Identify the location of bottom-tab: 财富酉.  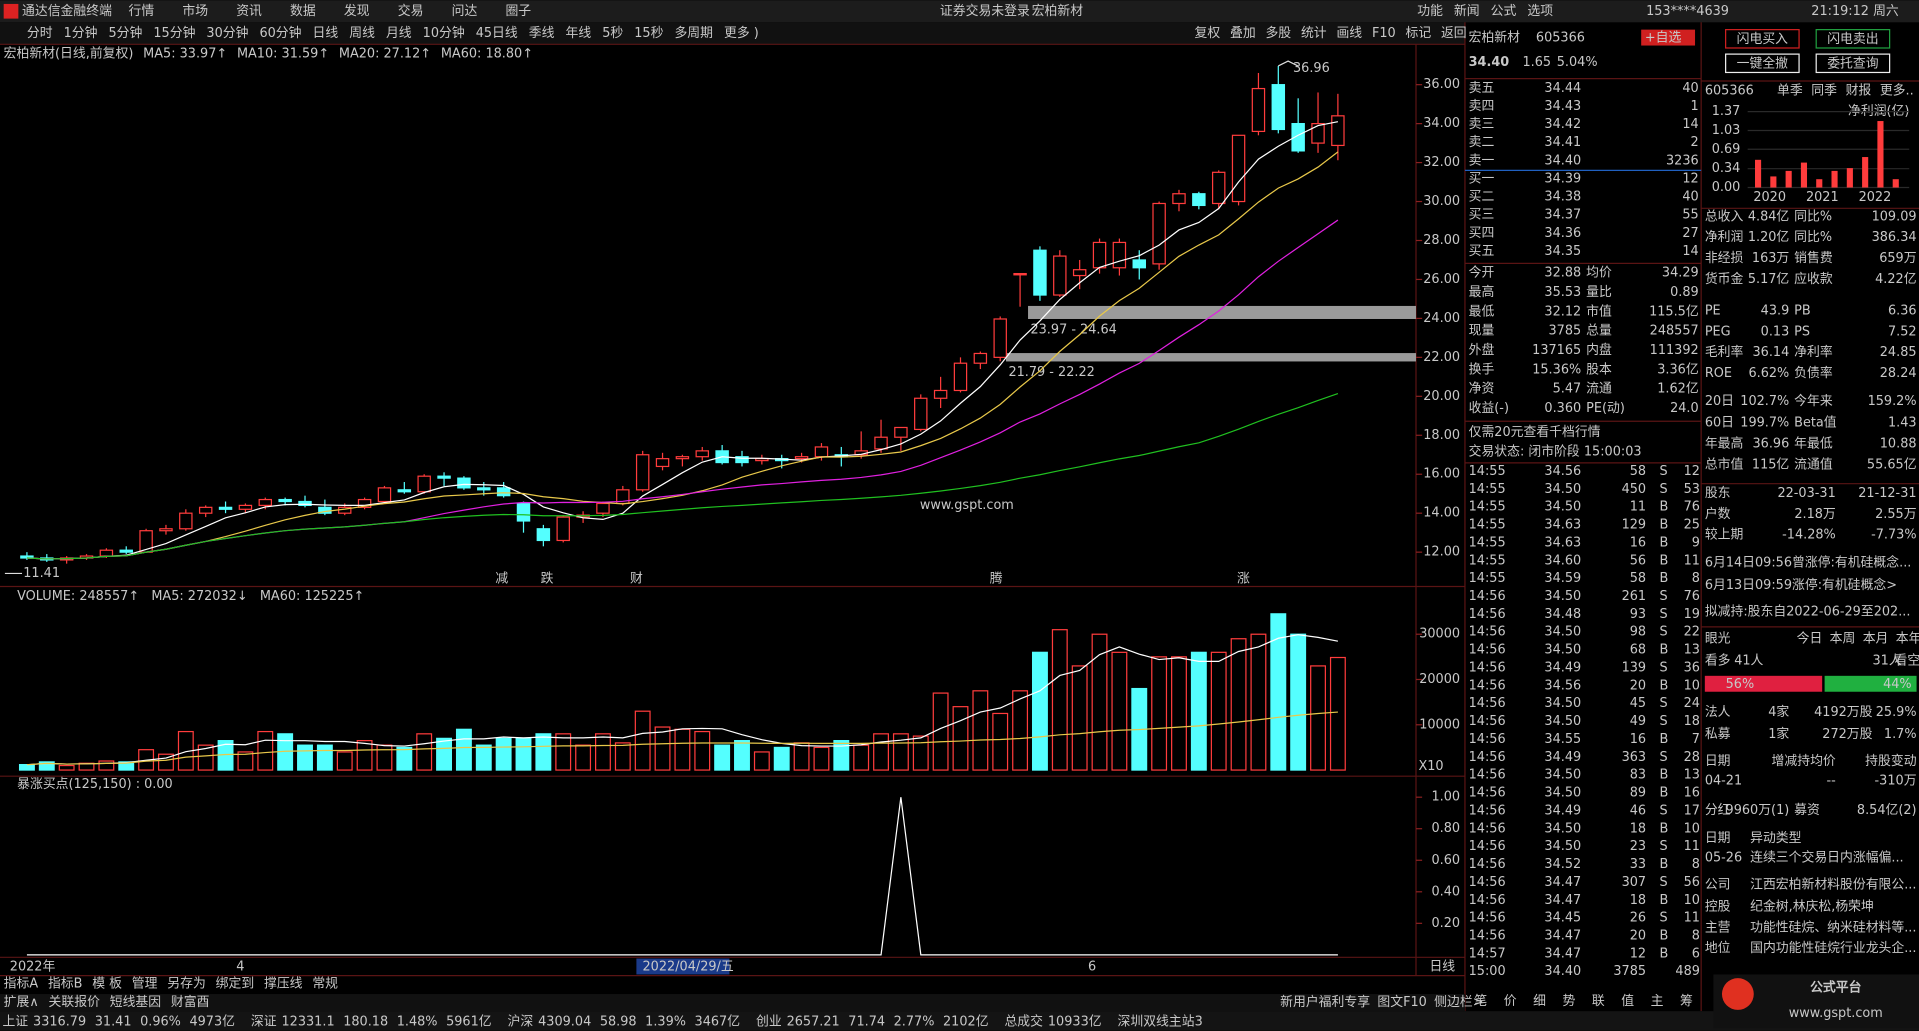
(190, 1002).